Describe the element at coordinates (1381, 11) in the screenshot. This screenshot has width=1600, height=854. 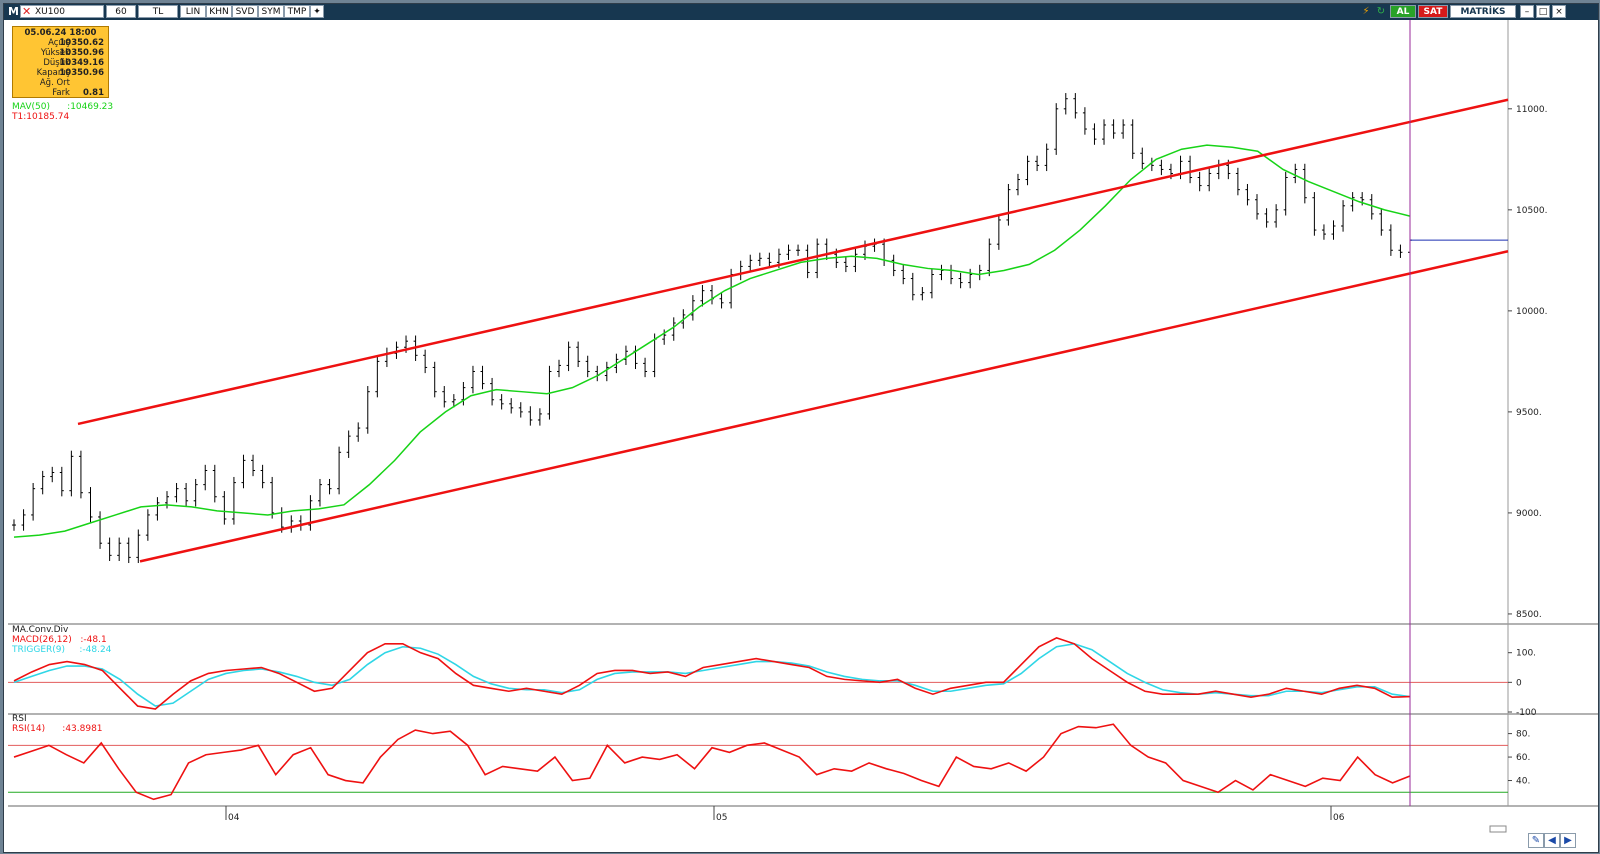
I see `refresh-icon: ↻` at that location.